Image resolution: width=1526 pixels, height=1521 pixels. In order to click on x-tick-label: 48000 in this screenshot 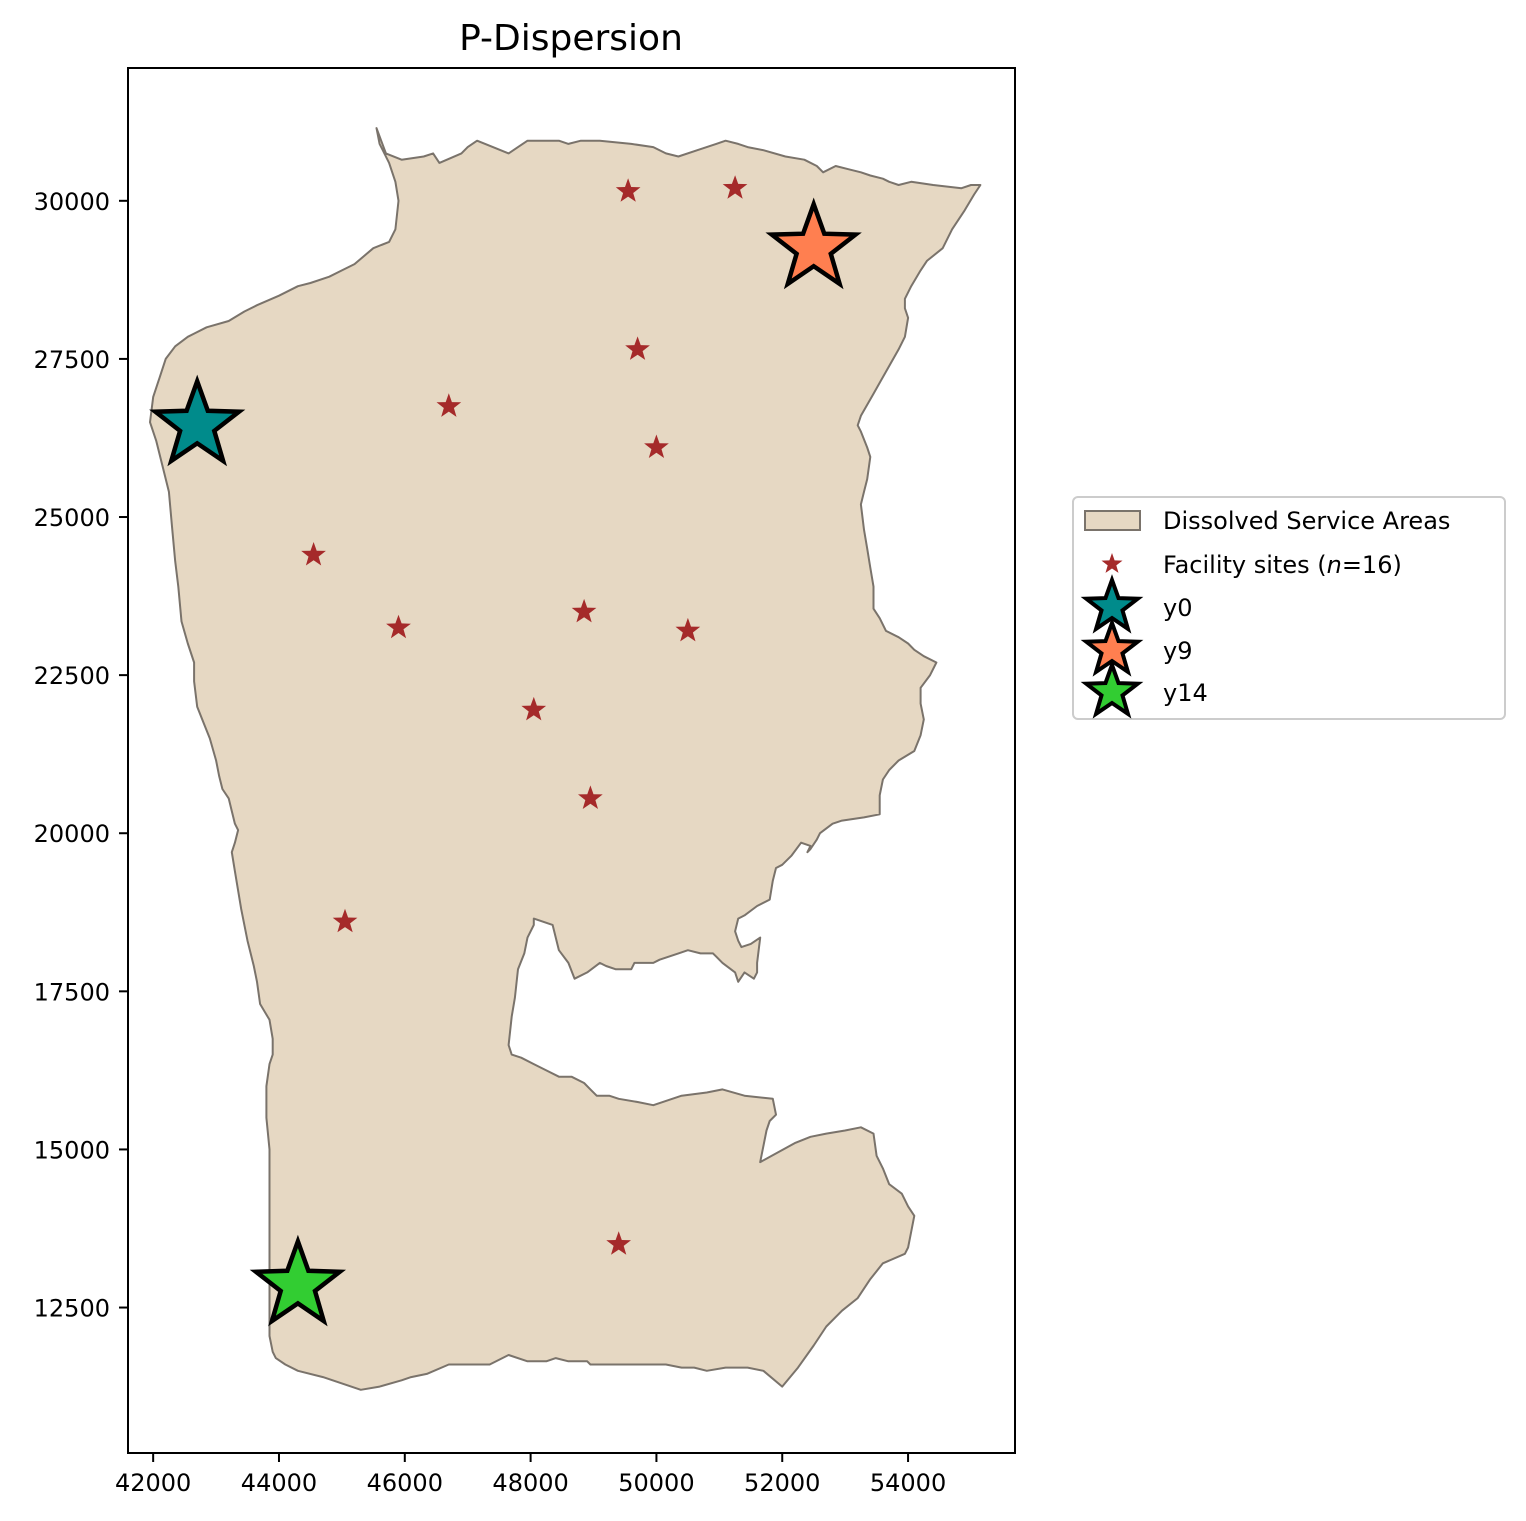, I will do `click(530, 1483)`.